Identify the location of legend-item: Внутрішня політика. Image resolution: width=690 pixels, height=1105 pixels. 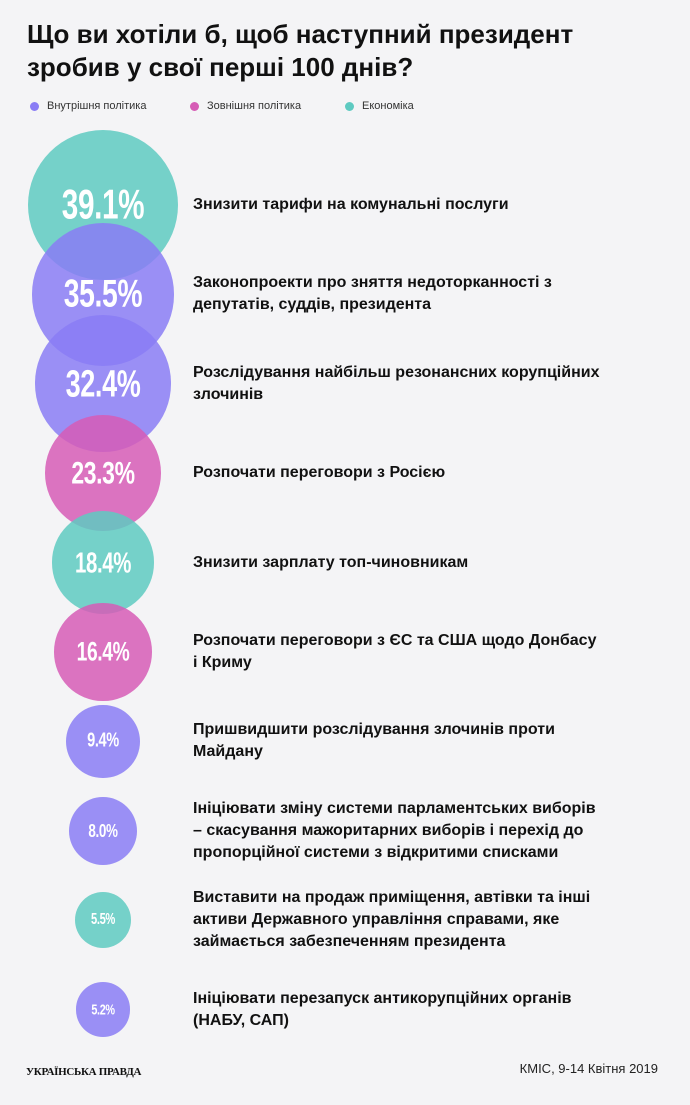
(88, 106).